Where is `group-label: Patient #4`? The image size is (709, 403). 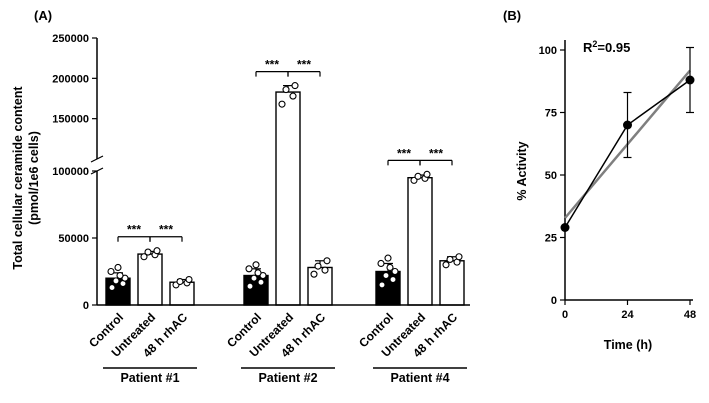 group-label: Patient #4 is located at coordinates (419, 378).